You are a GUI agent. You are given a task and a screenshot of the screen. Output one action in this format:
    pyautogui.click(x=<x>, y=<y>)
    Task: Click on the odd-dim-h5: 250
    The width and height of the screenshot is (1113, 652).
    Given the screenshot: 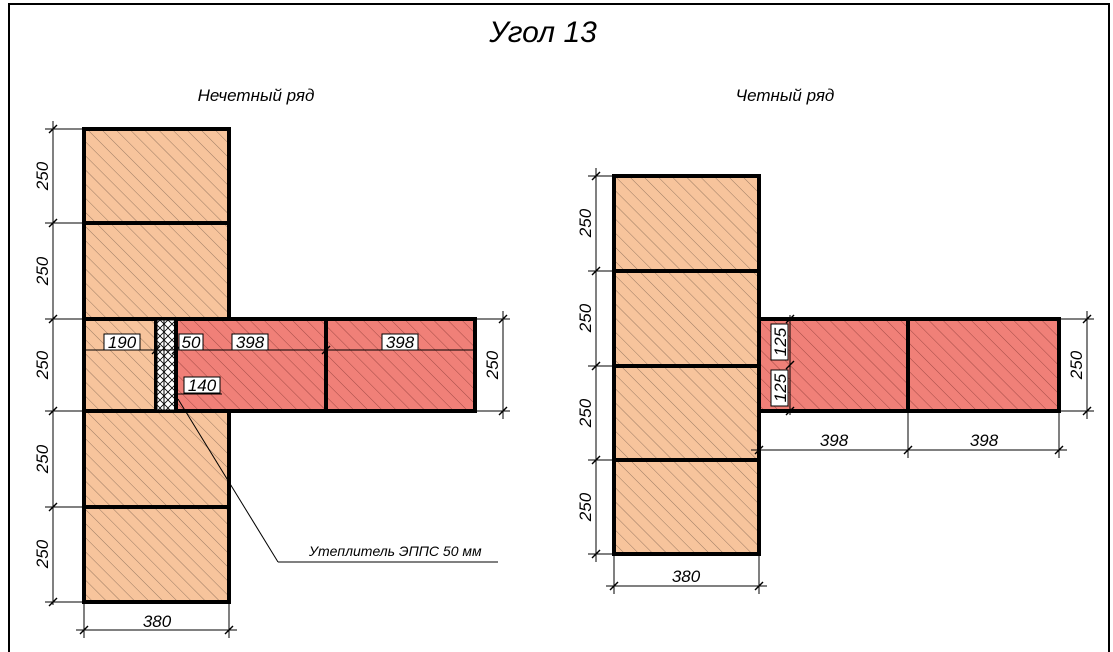 What is the action you would take?
    pyautogui.click(x=42, y=554)
    